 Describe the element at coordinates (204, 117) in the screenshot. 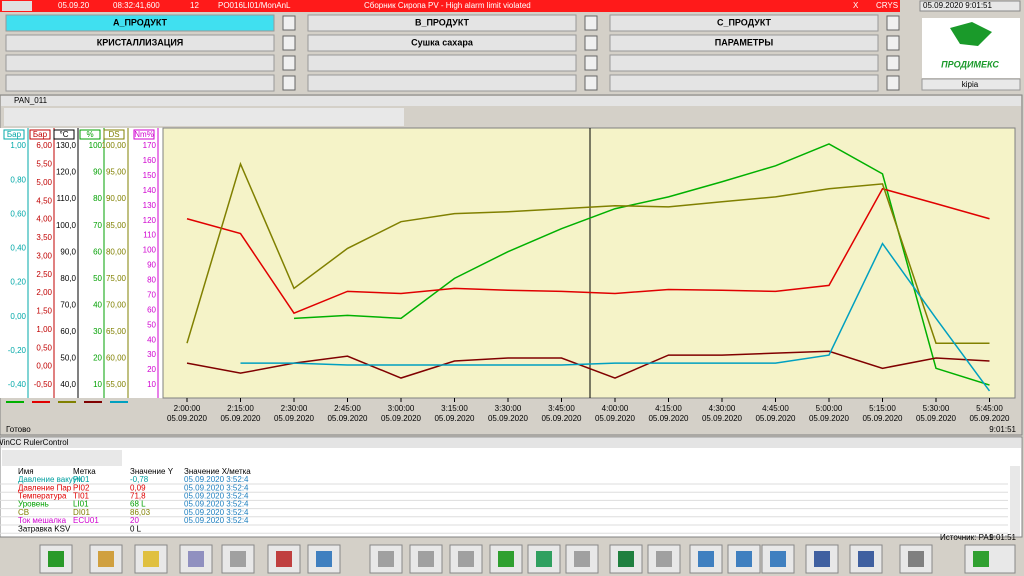

I see `trend-toolbar` at that location.